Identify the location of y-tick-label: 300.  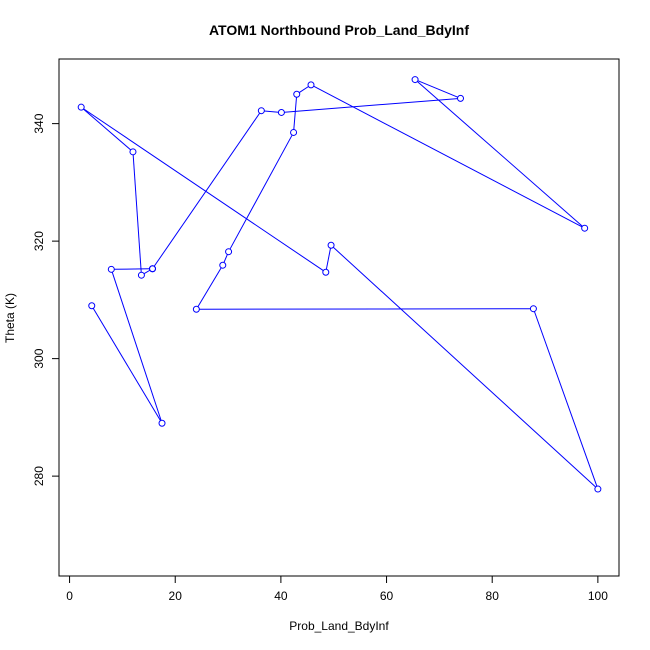
(39, 358).